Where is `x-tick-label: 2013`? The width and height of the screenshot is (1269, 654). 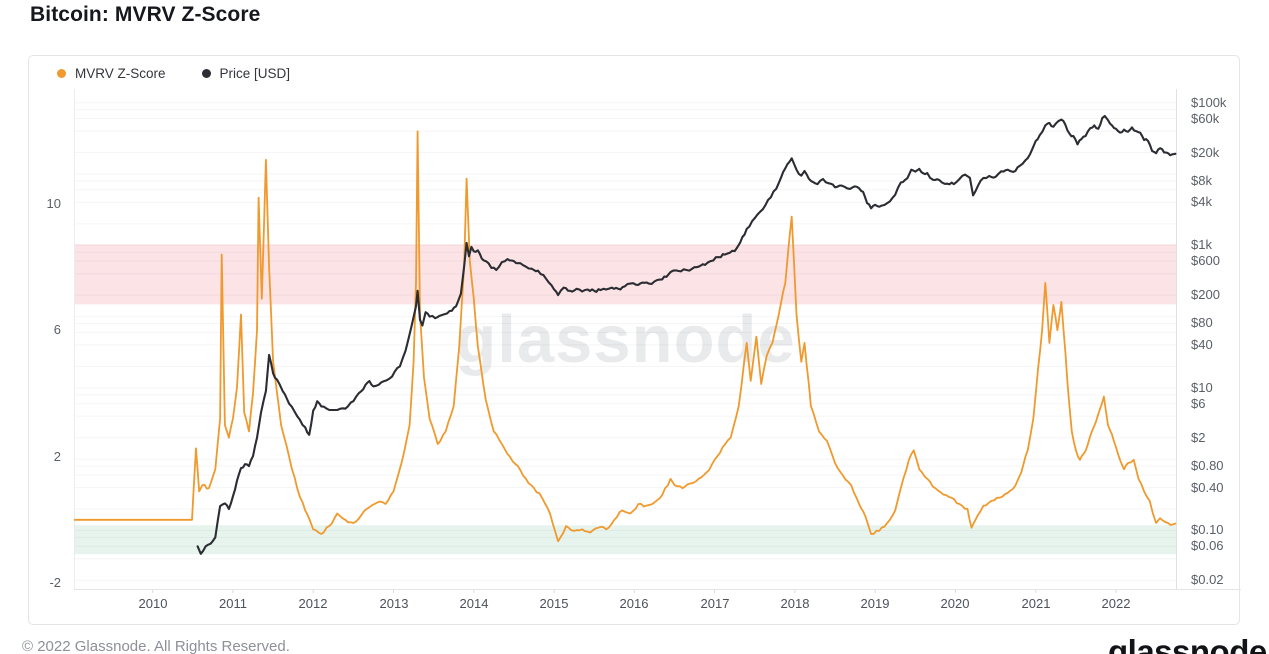
x-tick-label: 2013 is located at coordinates (394, 603).